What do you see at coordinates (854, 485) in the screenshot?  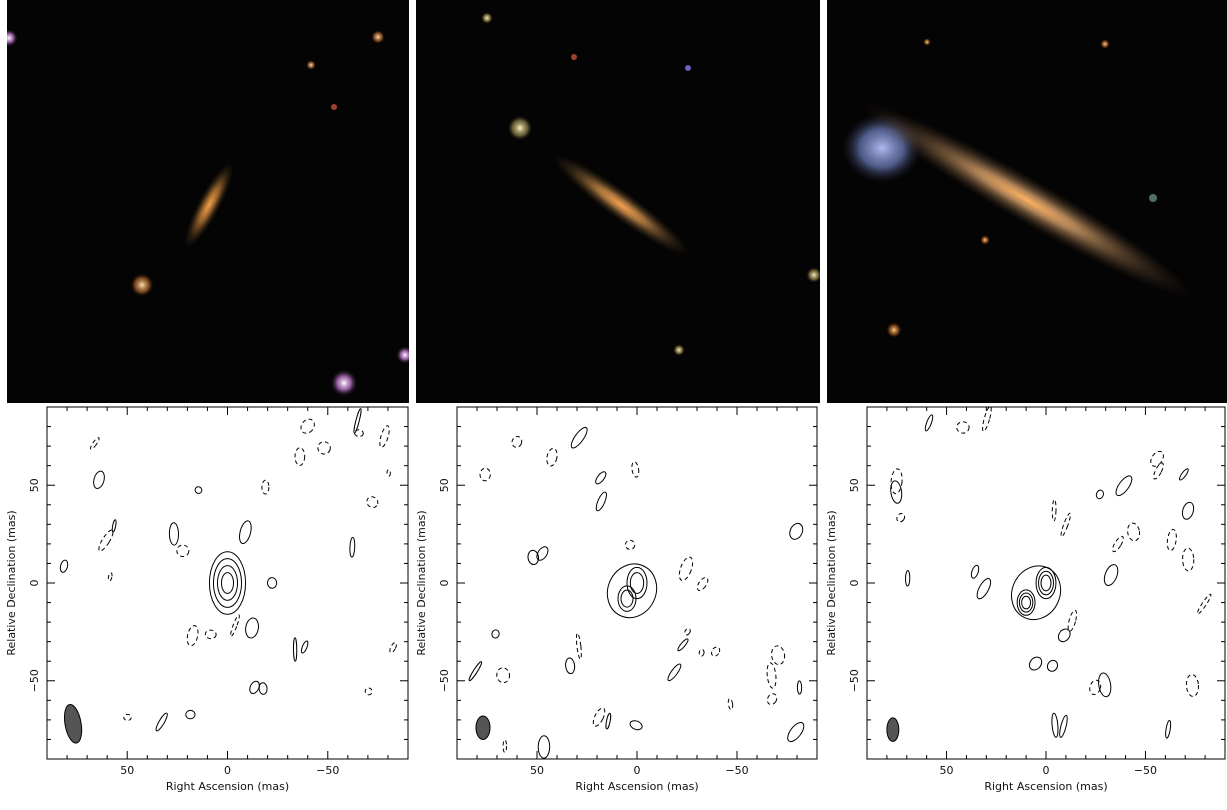 I see `y-tick-label: 50` at bounding box center [854, 485].